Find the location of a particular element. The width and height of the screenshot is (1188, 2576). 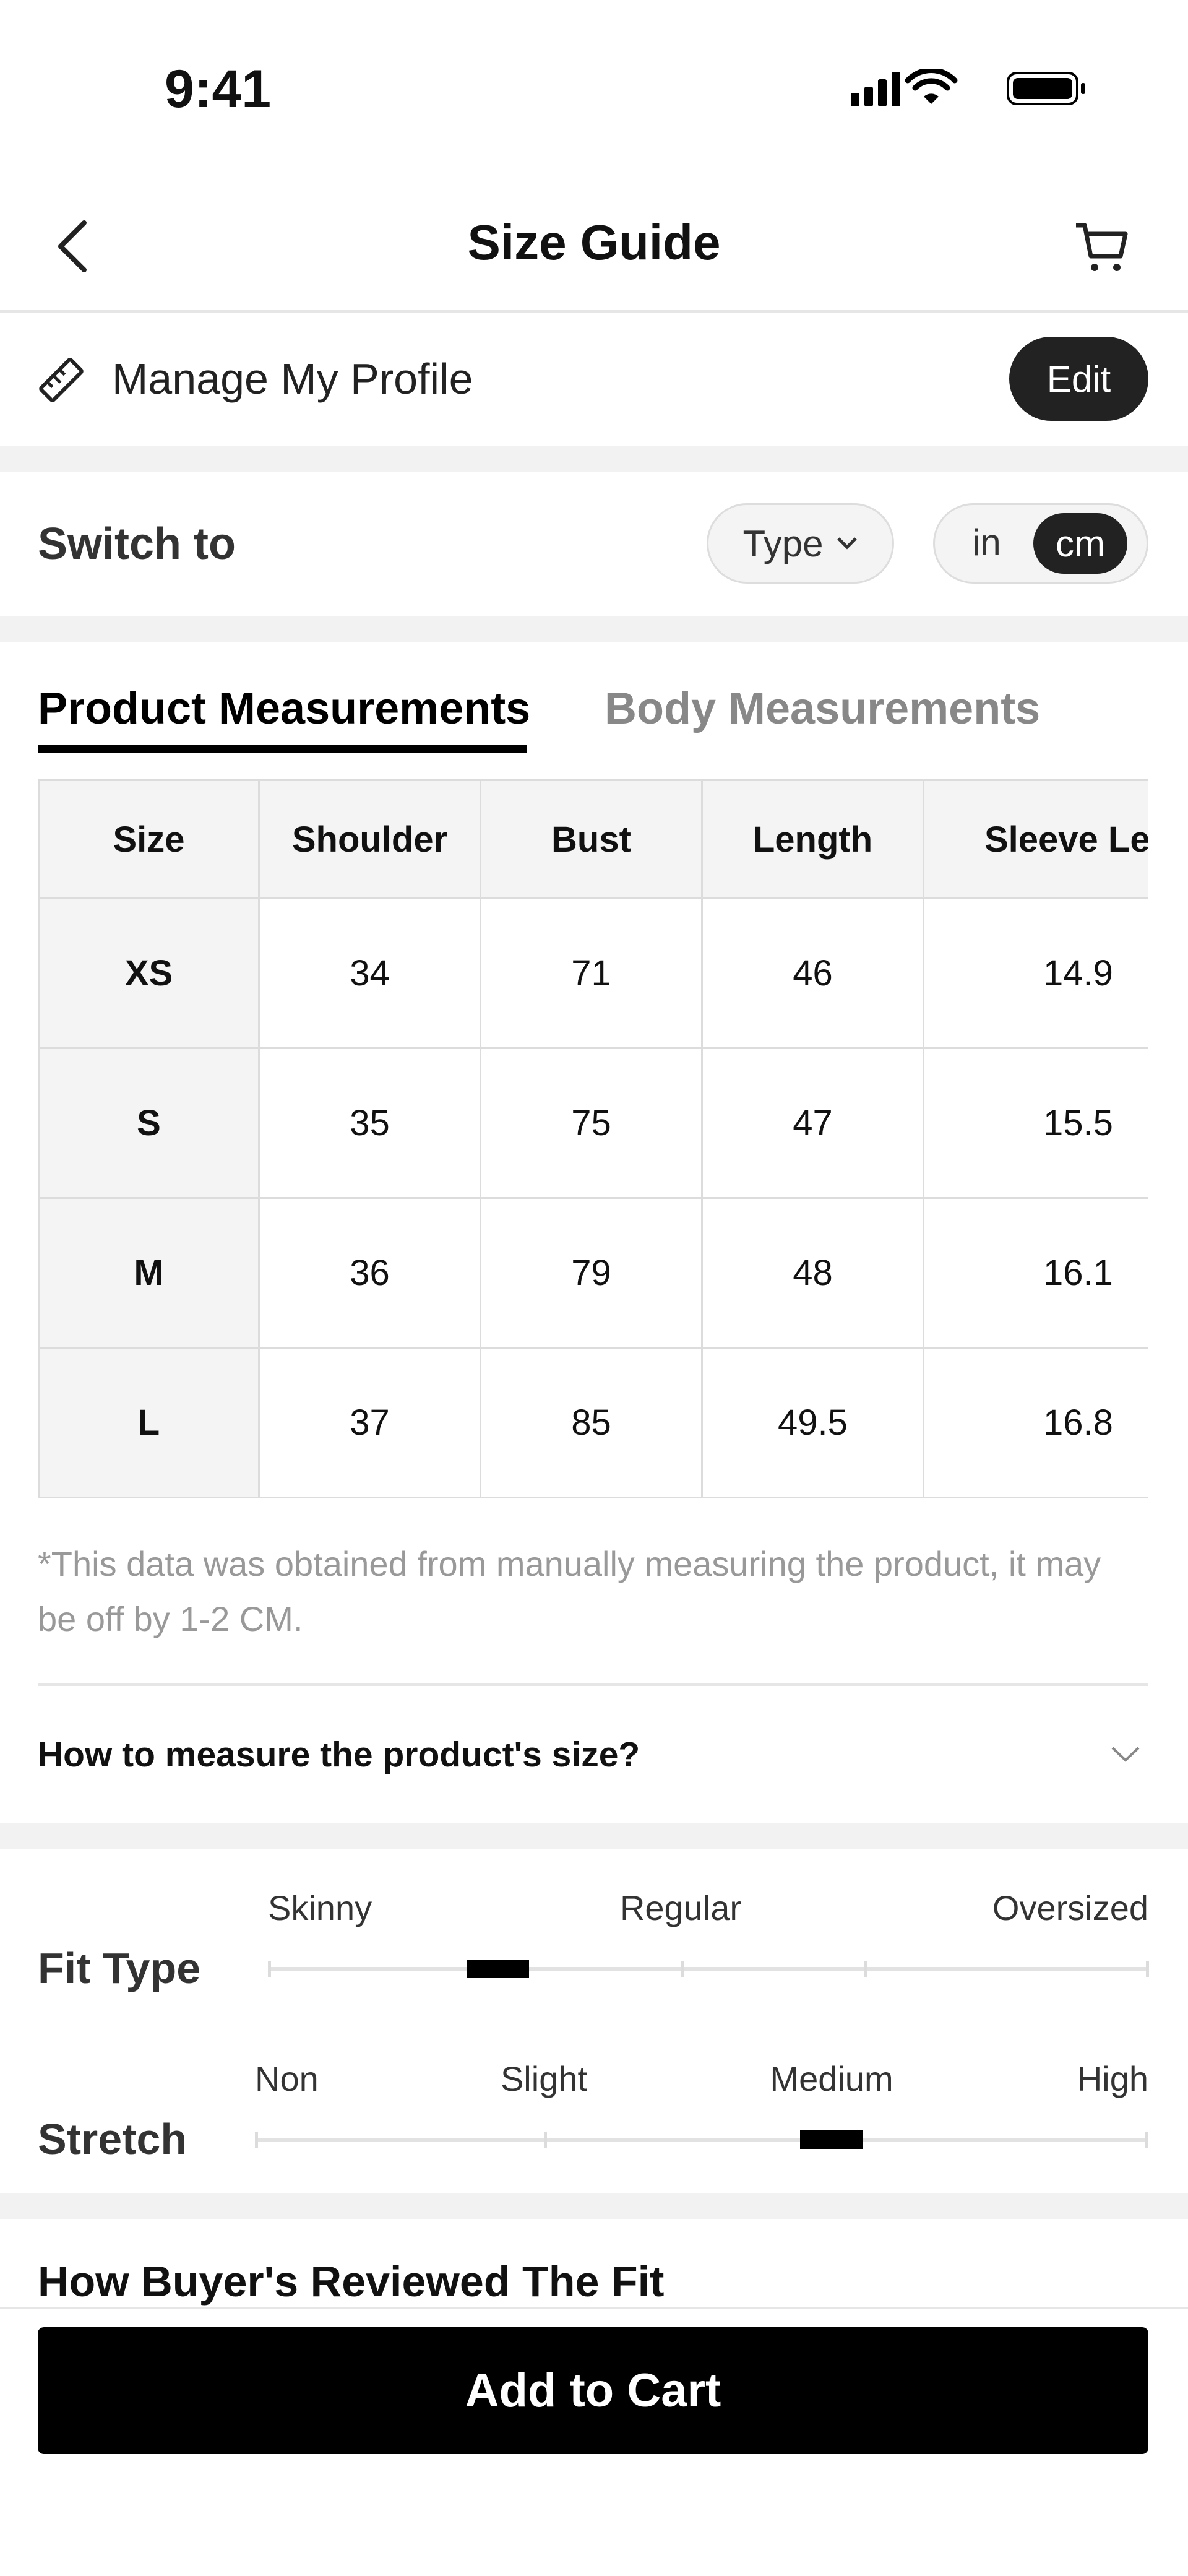

value-cell: 75 is located at coordinates (591, 1123).